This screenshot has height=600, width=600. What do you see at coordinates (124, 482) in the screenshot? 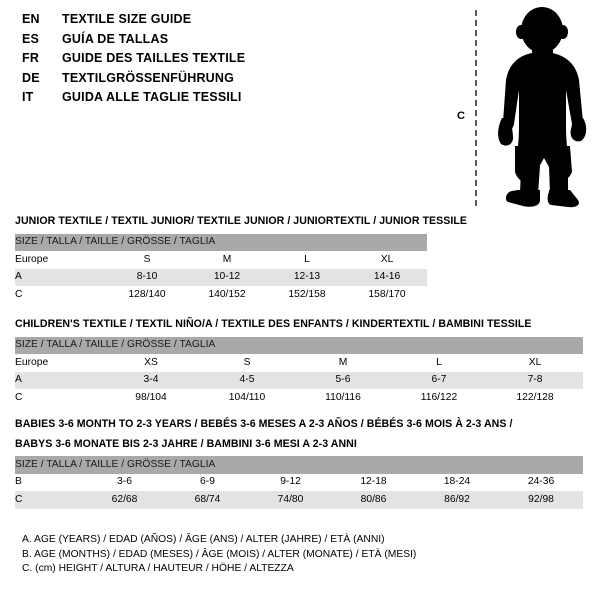
I see `row-value: 3-6` at bounding box center [124, 482].